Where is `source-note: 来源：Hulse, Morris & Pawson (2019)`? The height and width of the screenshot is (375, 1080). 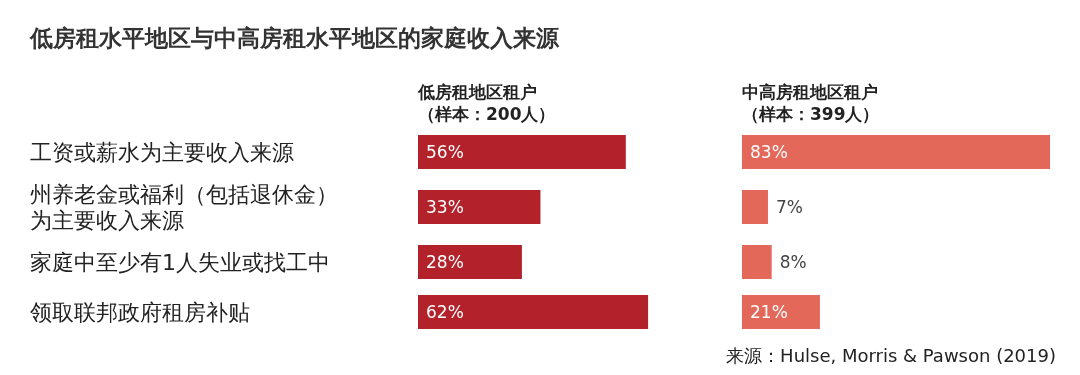
source-note: 来源：Hulse, Morris & Pawson (2019) is located at coordinates (891, 355).